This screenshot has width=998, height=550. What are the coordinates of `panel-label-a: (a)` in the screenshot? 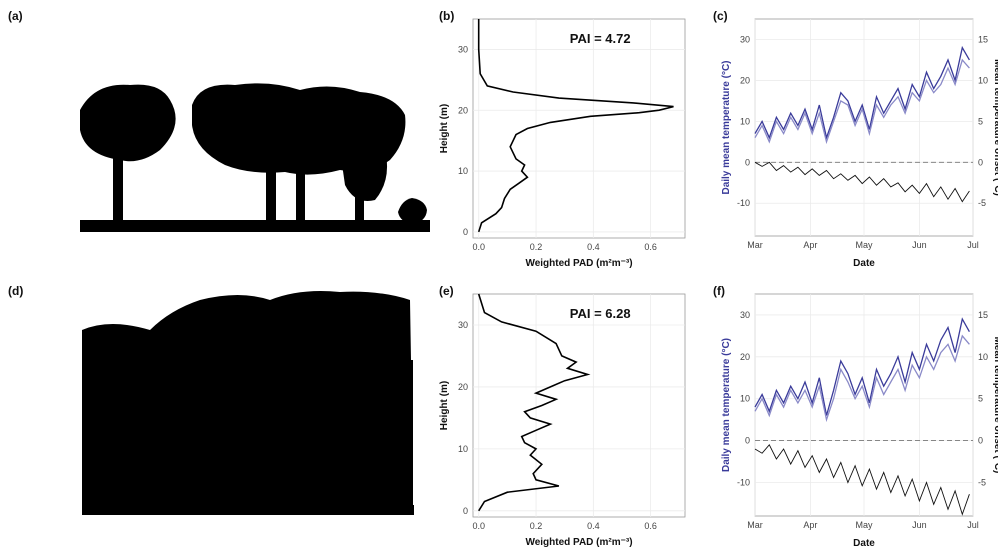 It's located at (15, 16).